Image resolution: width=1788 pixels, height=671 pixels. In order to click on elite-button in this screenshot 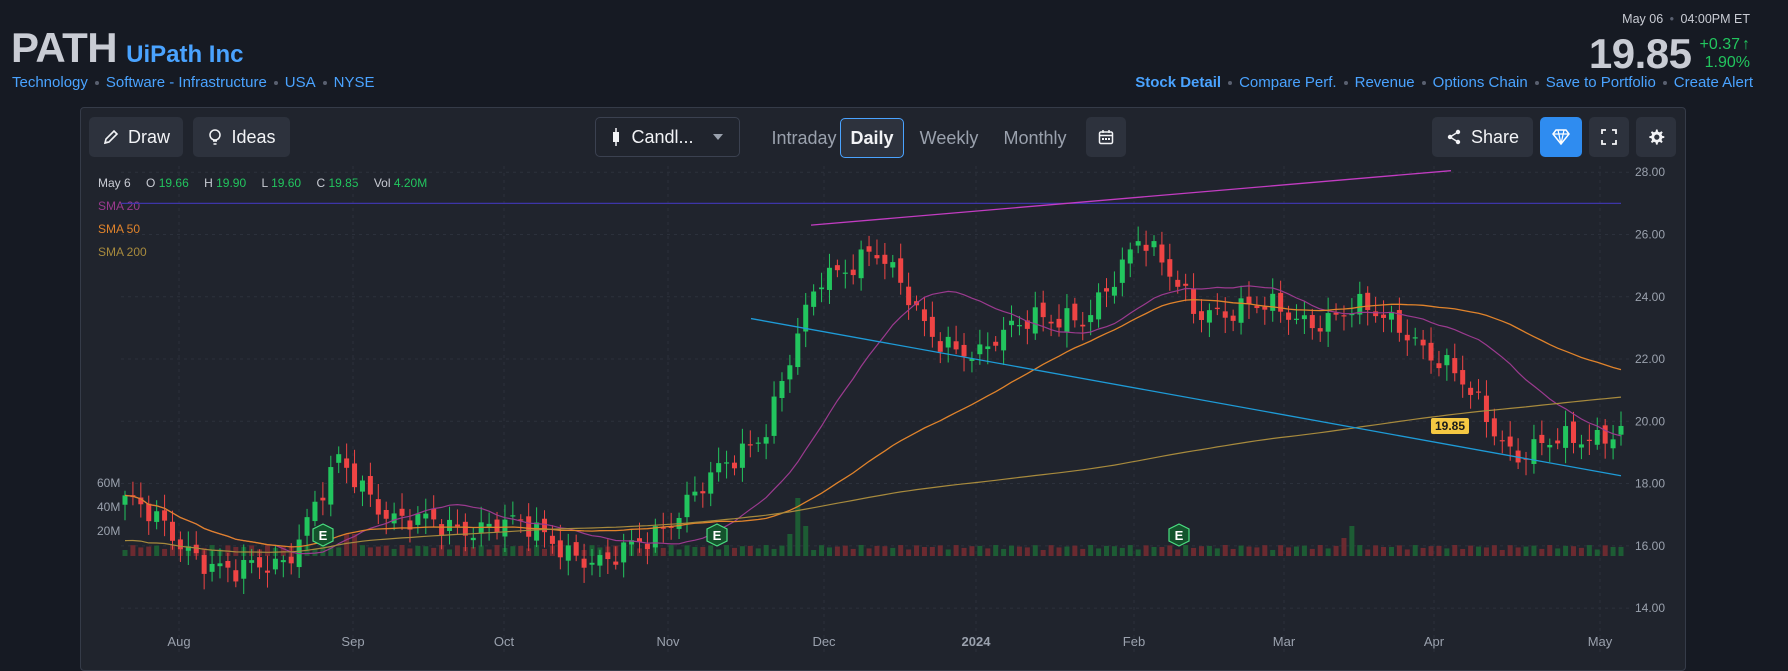, I will do `click(1561, 137)`.